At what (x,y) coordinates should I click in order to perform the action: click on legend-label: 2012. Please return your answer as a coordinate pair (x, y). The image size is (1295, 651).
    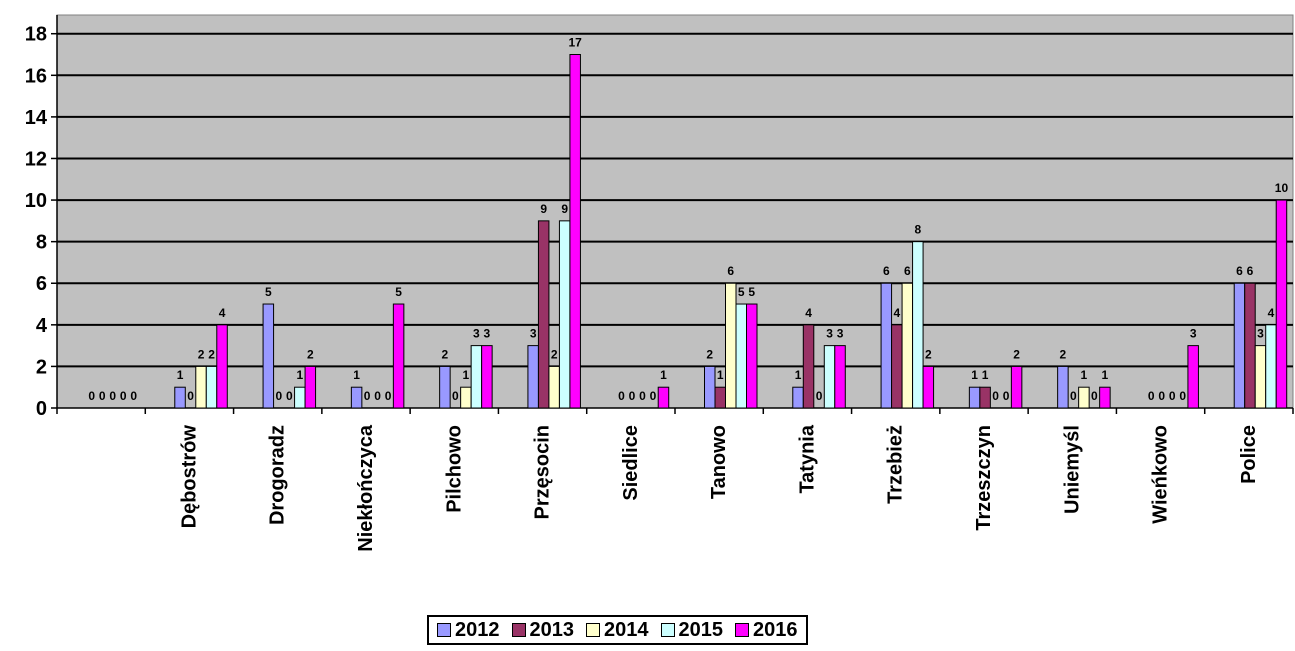
    Looking at the image, I should click on (477, 629).